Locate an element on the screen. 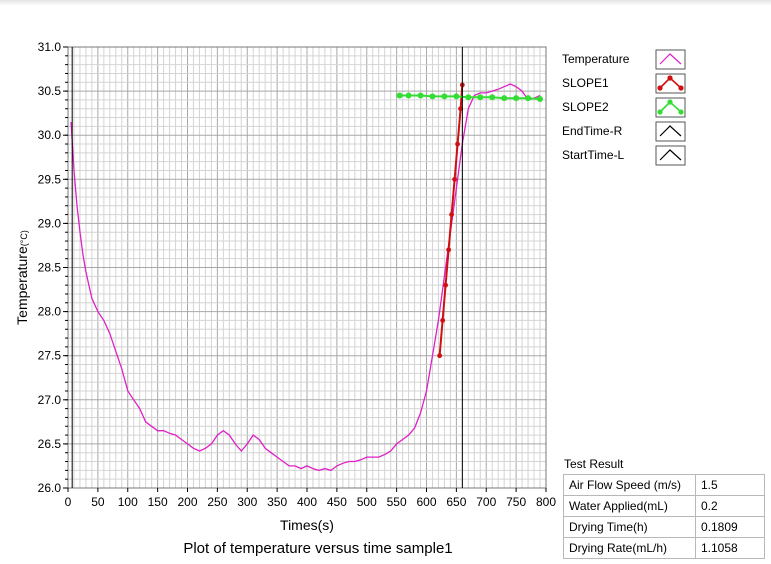  y-tick-label: 29.0 is located at coordinates (50, 223).